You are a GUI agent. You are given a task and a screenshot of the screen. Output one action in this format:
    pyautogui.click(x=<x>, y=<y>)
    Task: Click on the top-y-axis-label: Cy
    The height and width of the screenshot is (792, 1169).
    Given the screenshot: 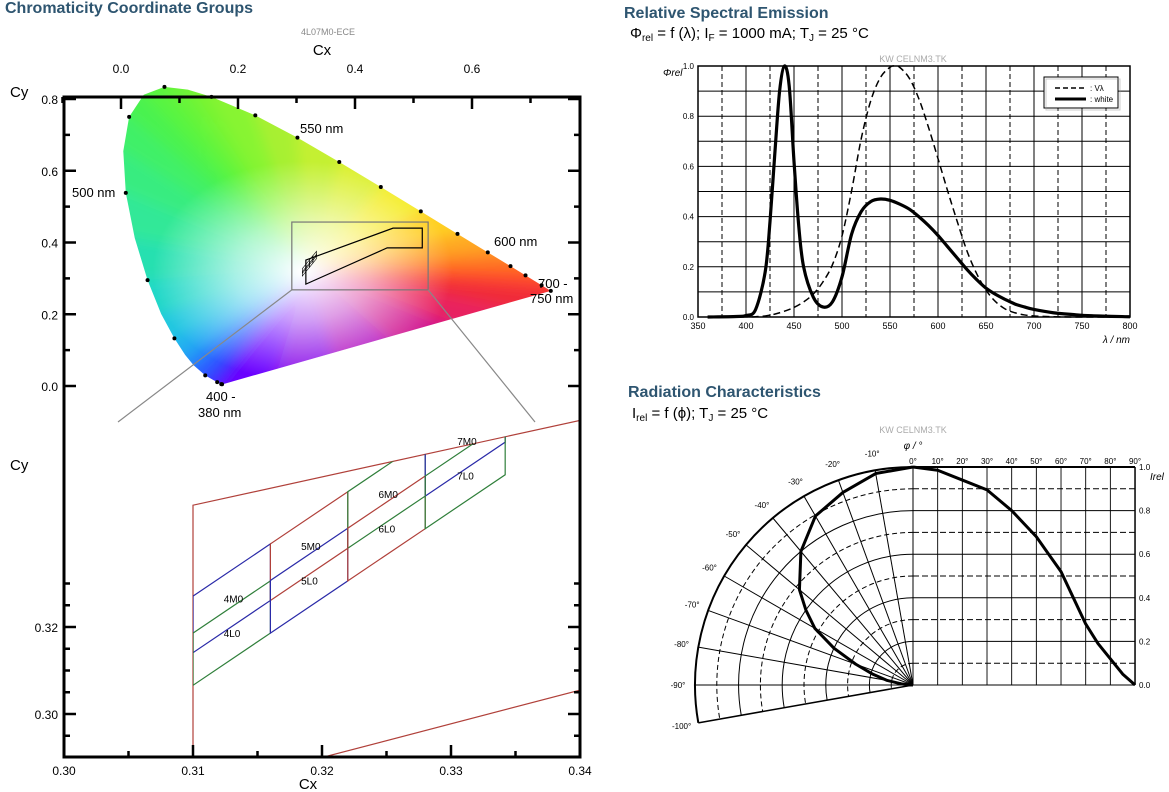 What is the action you would take?
    pyautogui.click(x=19, y=92)
    